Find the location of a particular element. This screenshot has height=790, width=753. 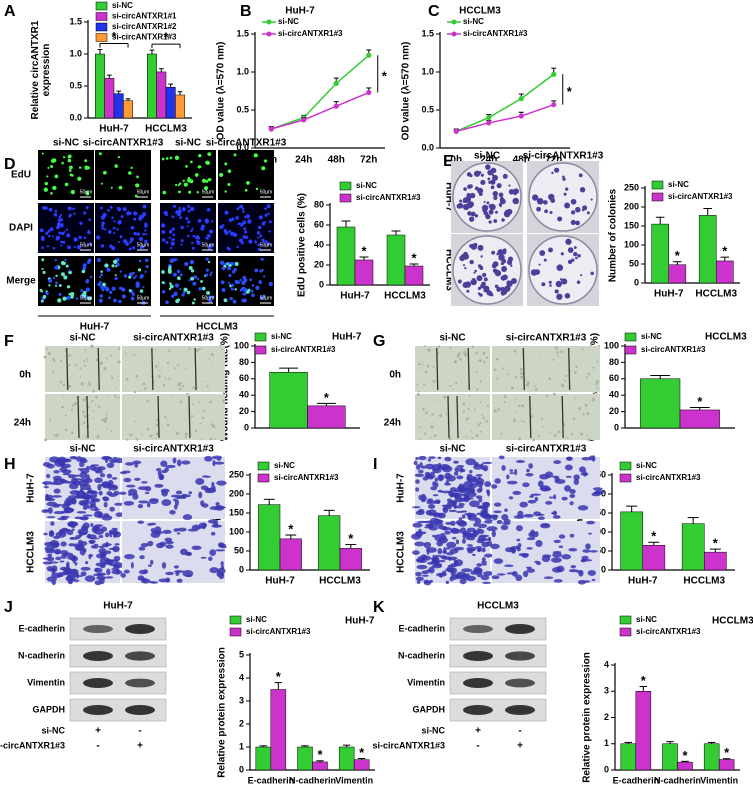

y-tick-label: 0.5 is located at coordinates (75, 85).